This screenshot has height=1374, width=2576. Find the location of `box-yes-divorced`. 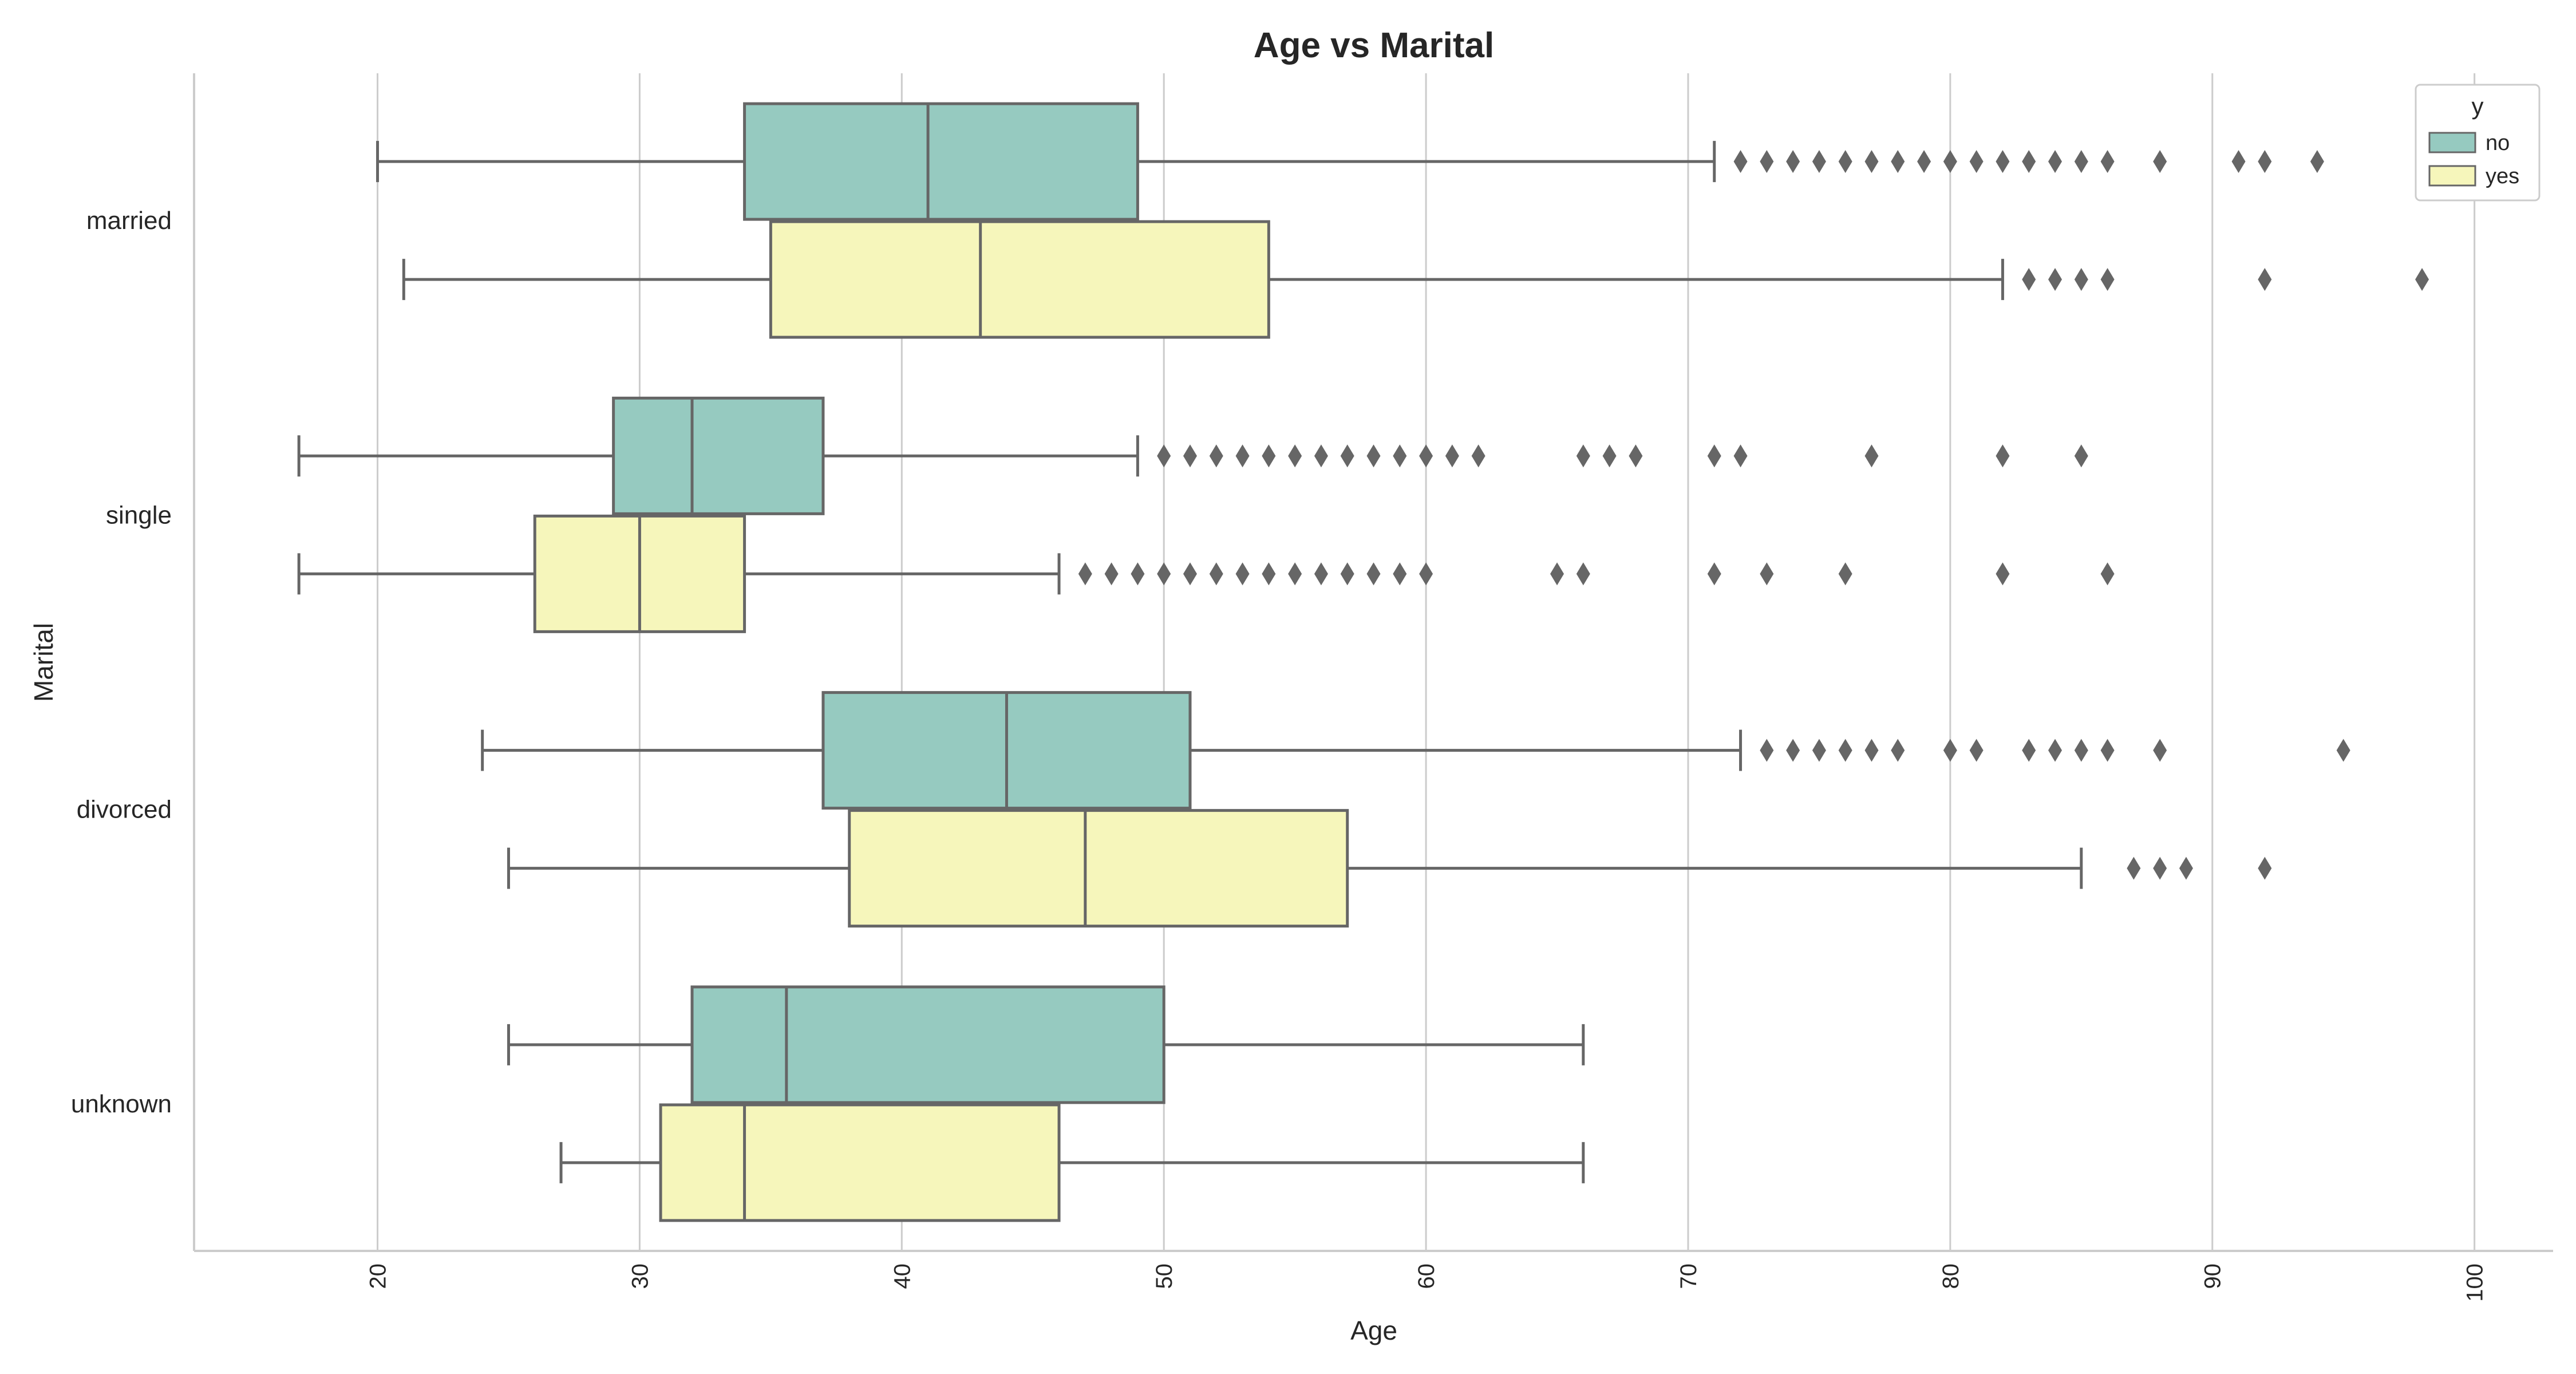

box-yes-divorced is located at coordinates (1295, 869).